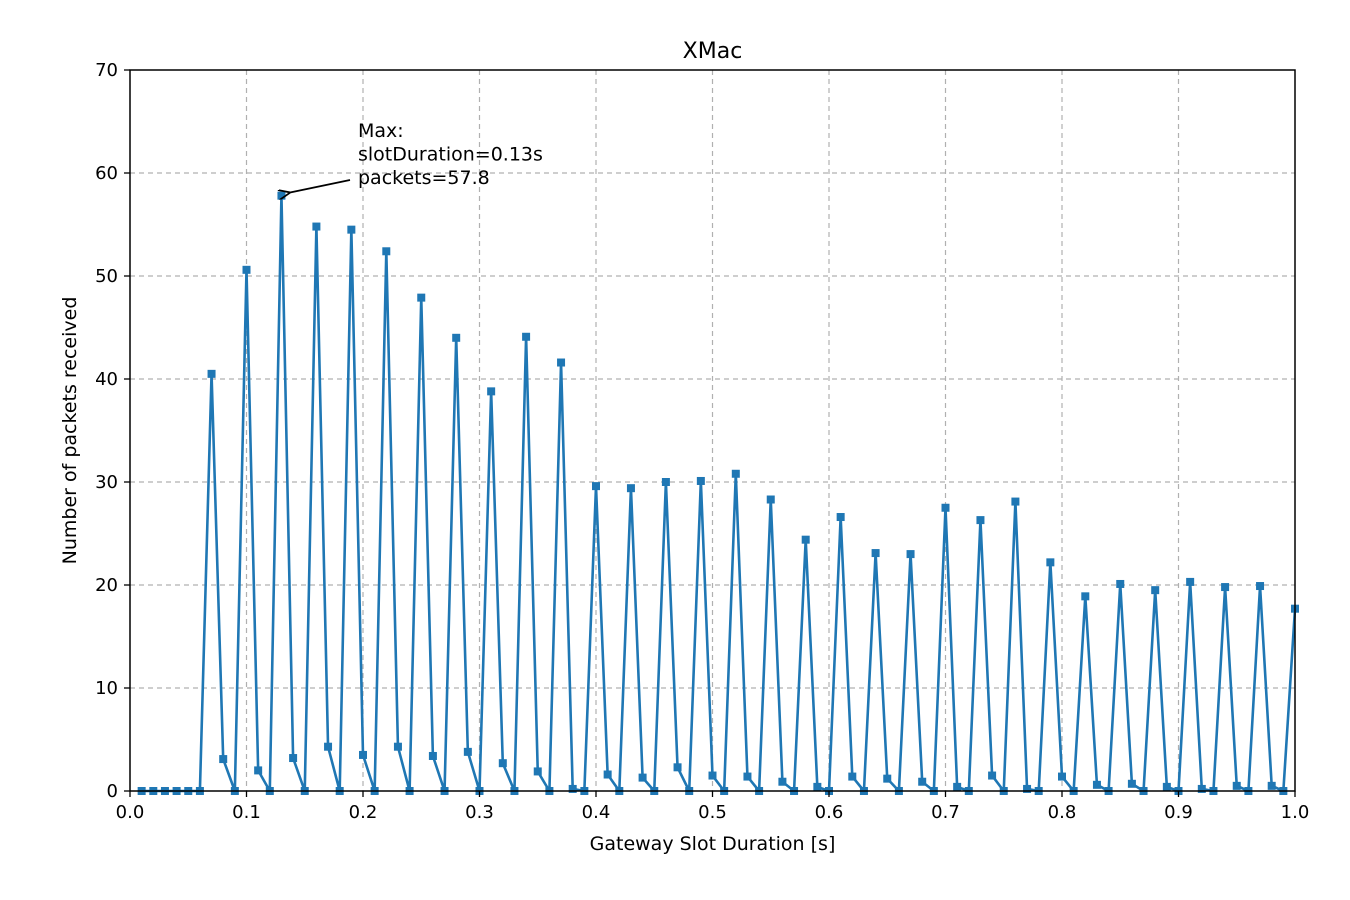 The height and width of the screenshot is (900, 1350). I want to click on x-tick-label: 0.6, so click(829, 812).